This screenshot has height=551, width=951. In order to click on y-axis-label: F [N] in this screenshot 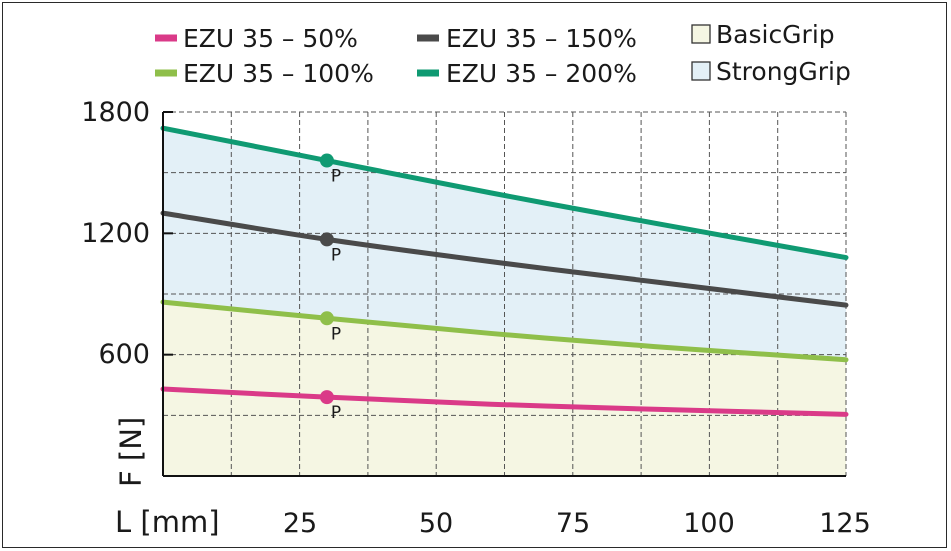, I will do `click(131, 452)`.